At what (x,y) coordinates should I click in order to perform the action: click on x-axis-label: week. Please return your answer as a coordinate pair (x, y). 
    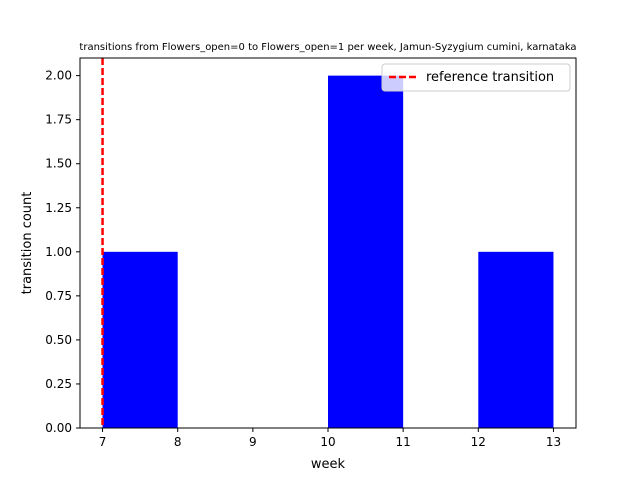
    Looking at the image, I should click on (328, 464).